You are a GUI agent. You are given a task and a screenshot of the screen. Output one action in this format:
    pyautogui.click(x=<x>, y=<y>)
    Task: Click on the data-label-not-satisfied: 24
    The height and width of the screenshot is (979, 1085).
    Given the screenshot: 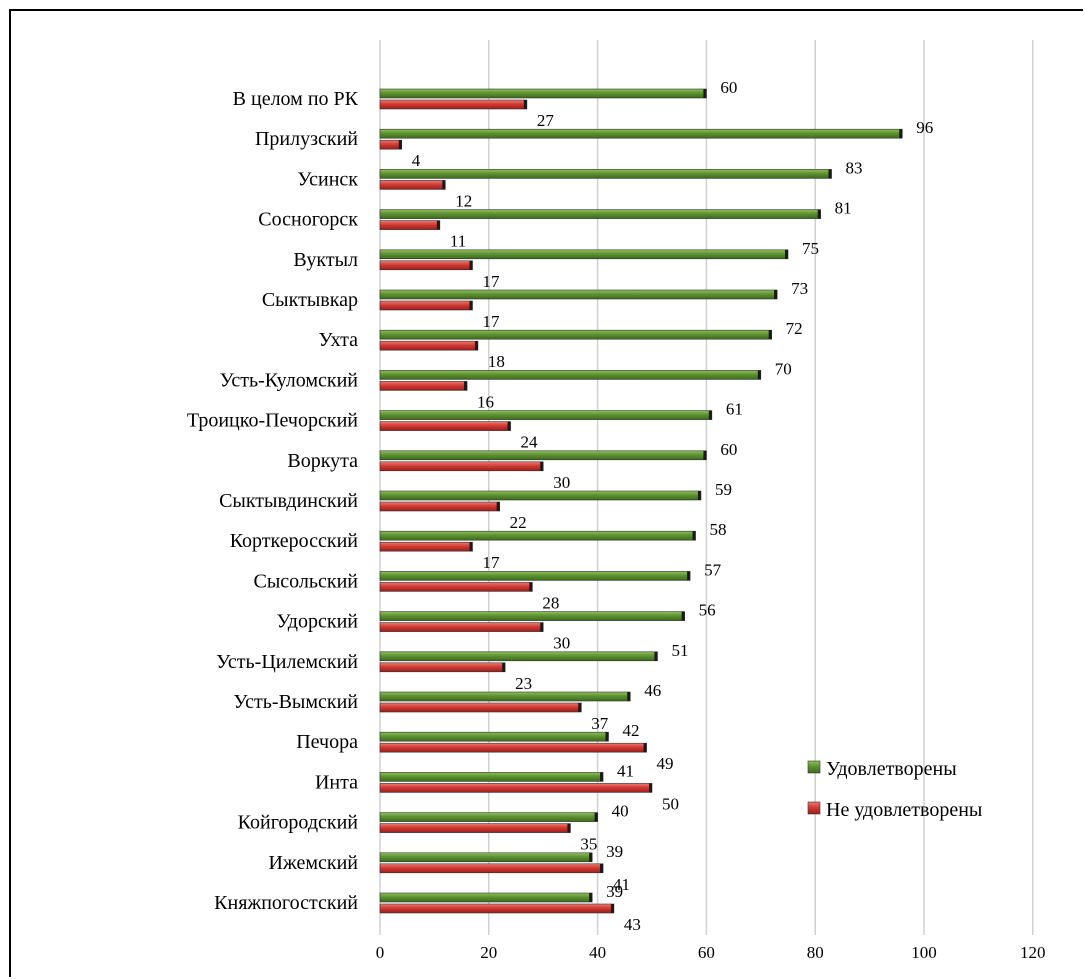 What is the action you would take?
    pyautogui.click(x=530, y=442)
    